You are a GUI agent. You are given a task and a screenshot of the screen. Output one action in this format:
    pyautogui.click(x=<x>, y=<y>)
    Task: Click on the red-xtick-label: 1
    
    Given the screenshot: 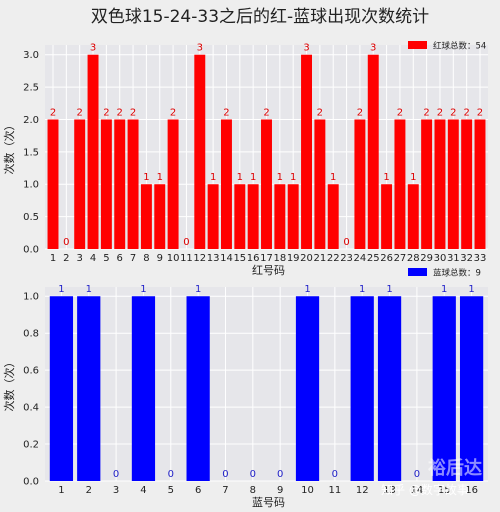 What is the action you would take?
    pyautogui.click(x=53, y=258)
    